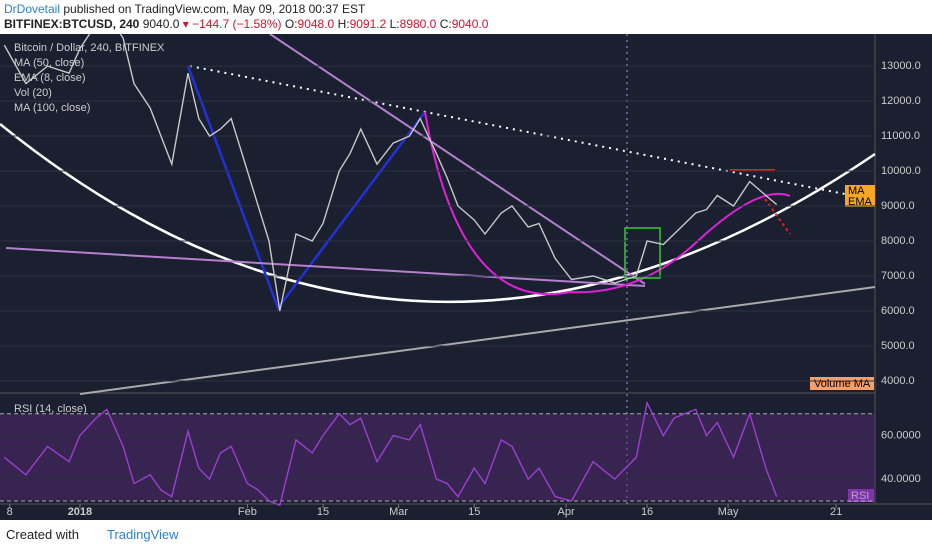 This screenshot has height=550, width=932. I want to click on y-tick-label: 13000.0, so click(901, 66).